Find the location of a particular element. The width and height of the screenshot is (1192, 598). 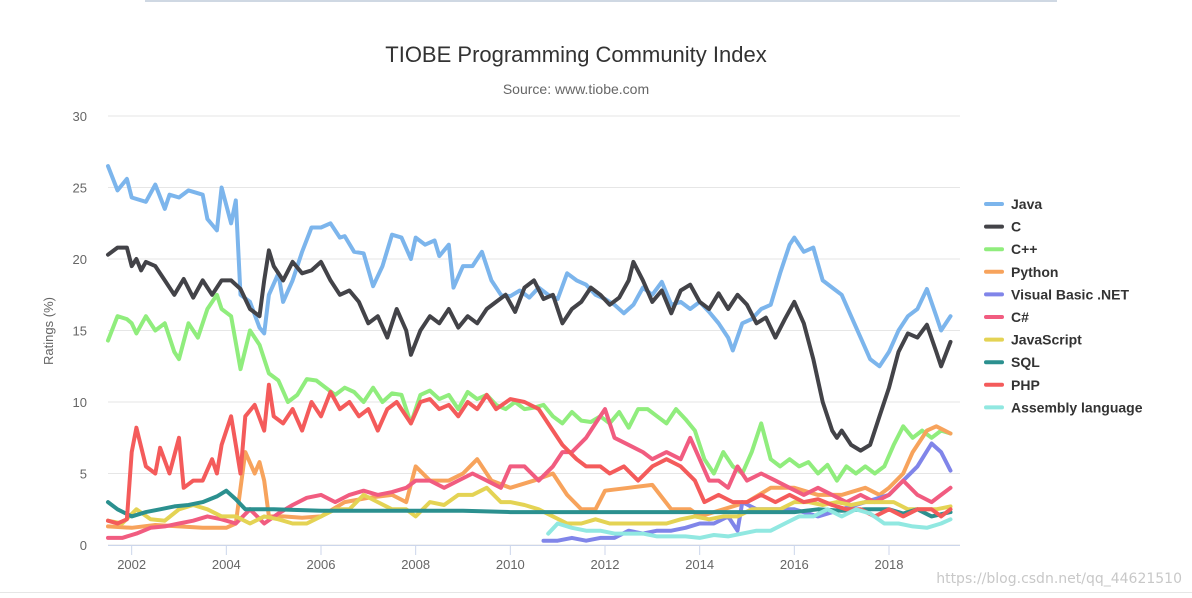

series-line-assembly-language is located at coordinates (749, 523).